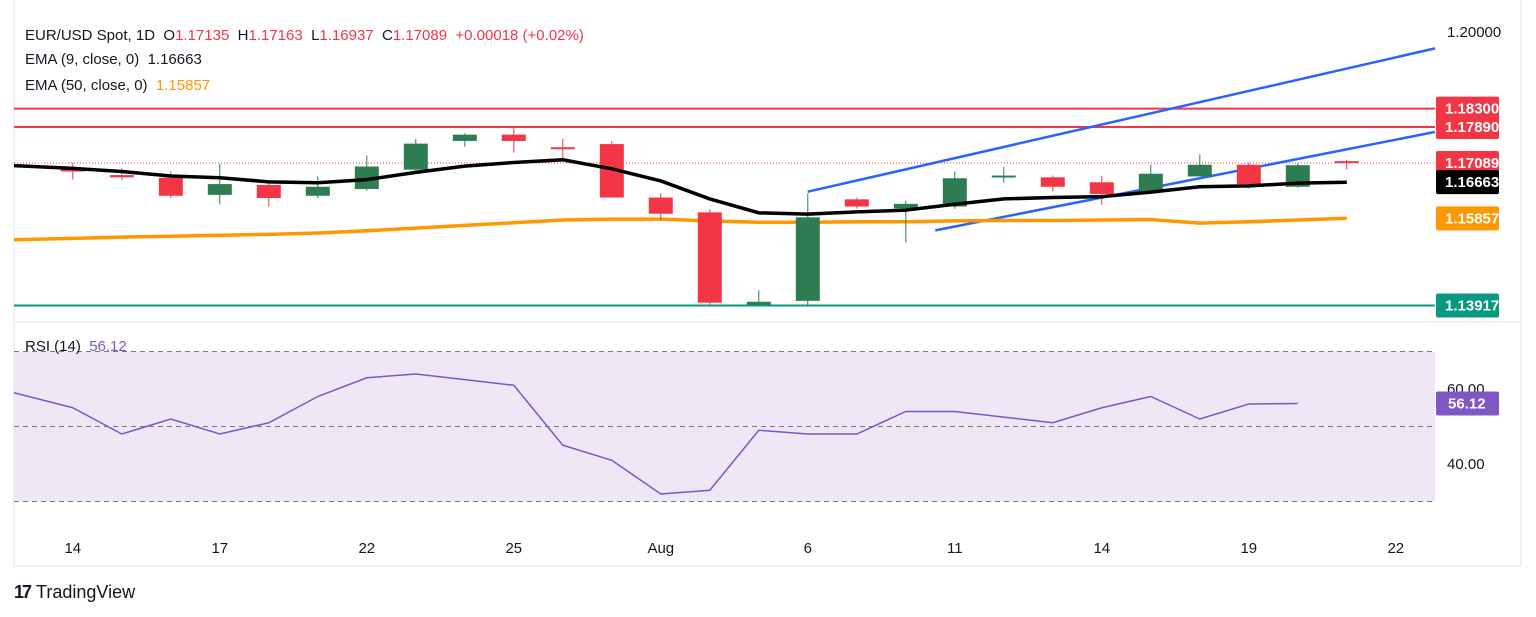 The width and height of the screenshot is (1536, 617). What do you see at coordinates (1472, 127) in the screenshot?
I see `price-axis-tag-label: 1.17890` at bounding box center [1472, 127].